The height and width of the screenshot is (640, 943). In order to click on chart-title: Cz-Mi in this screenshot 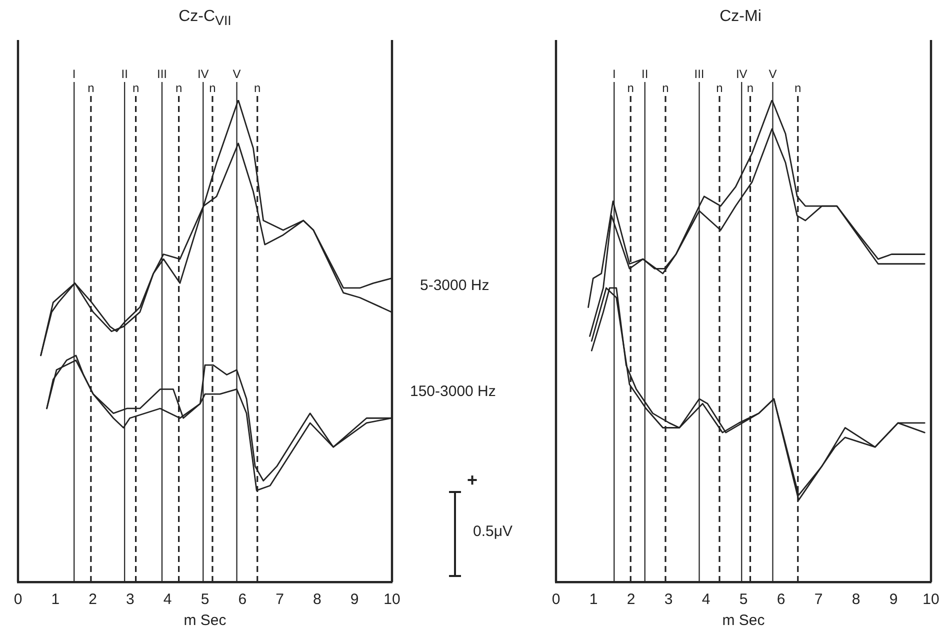, I will do `click(740, 17)`.